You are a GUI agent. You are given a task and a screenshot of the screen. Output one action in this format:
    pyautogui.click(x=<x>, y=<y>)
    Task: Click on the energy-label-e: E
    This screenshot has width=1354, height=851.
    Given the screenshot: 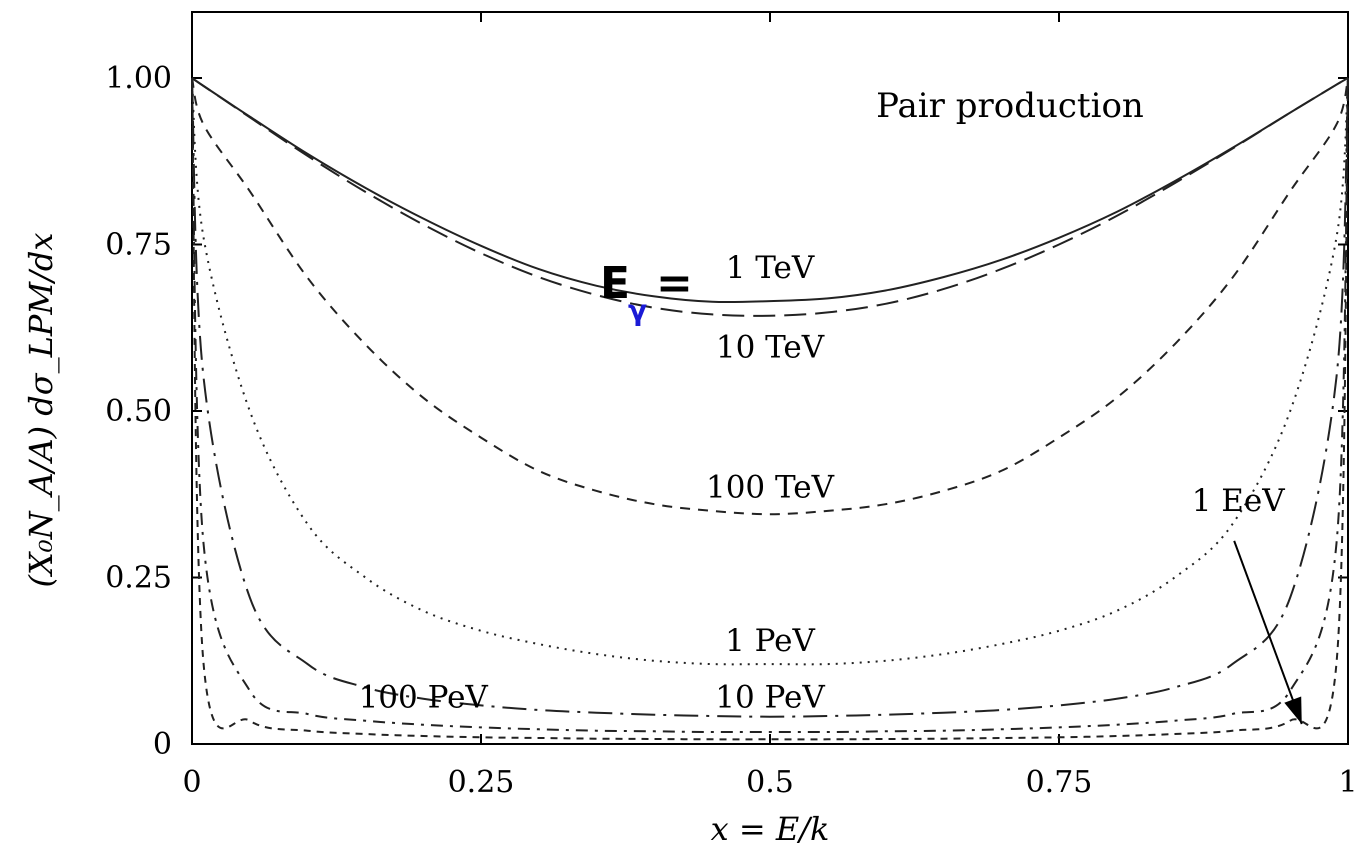 What is the action you would take?
    pyautogui.click(x=615, y=283)
    